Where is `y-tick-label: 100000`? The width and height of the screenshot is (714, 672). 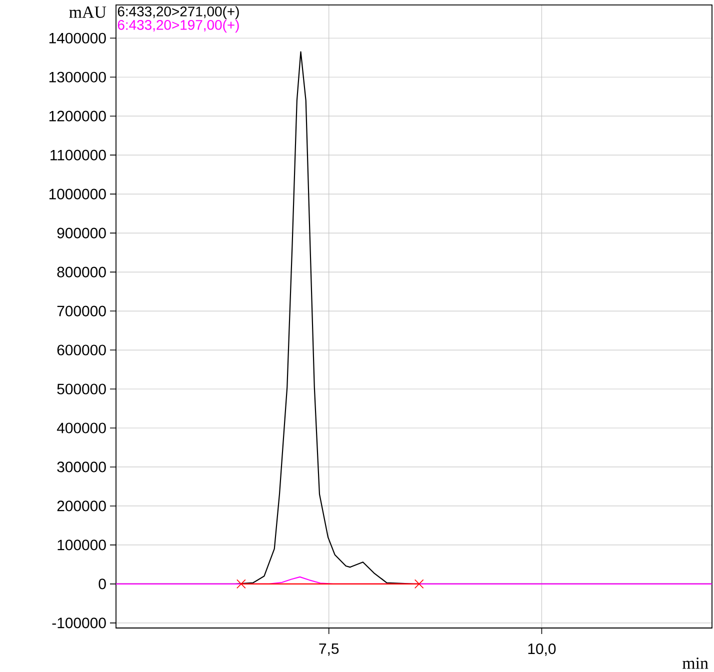 y-tick-label: 100000 is located at coordinates (82, 545).